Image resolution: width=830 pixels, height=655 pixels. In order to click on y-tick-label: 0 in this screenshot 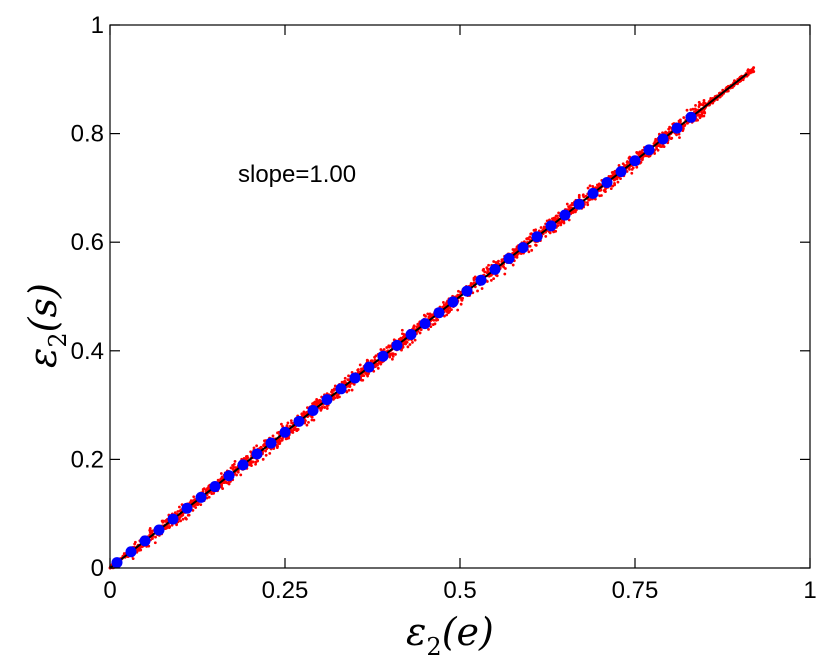, I will do `click(97, 568)`.